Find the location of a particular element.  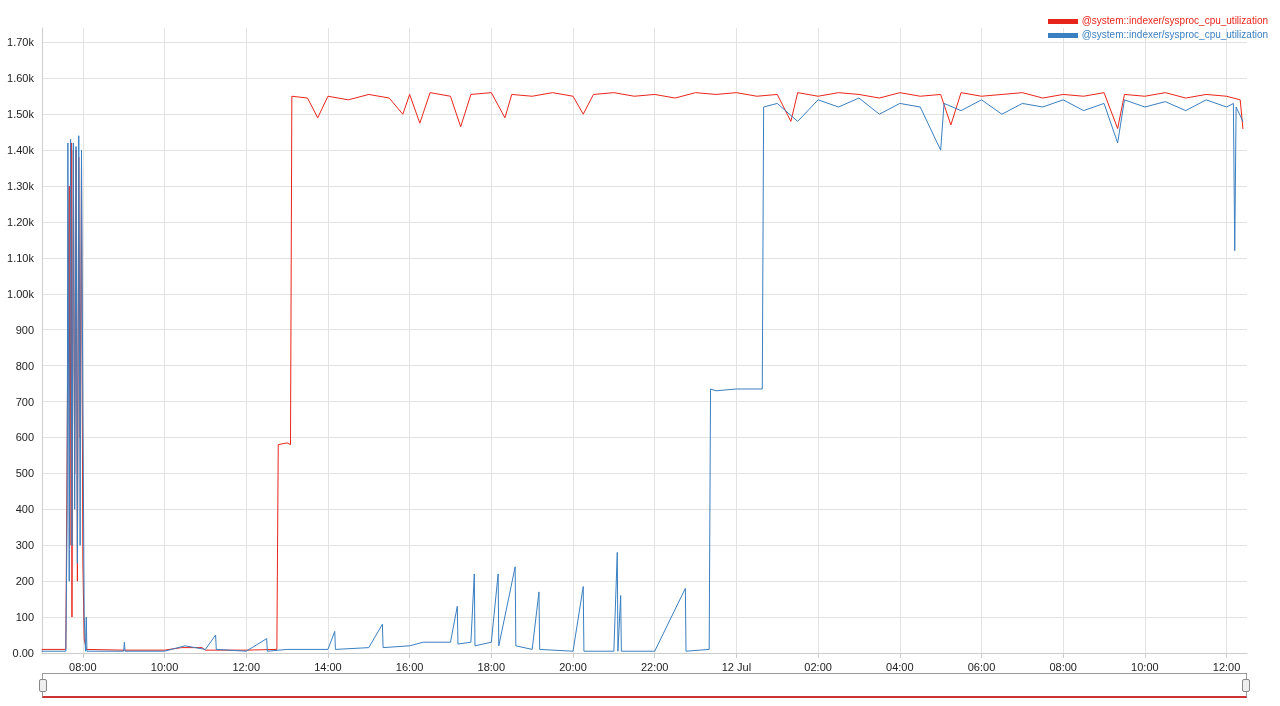

y-tick-label: 1.60k is located at coordinates (21, 78).